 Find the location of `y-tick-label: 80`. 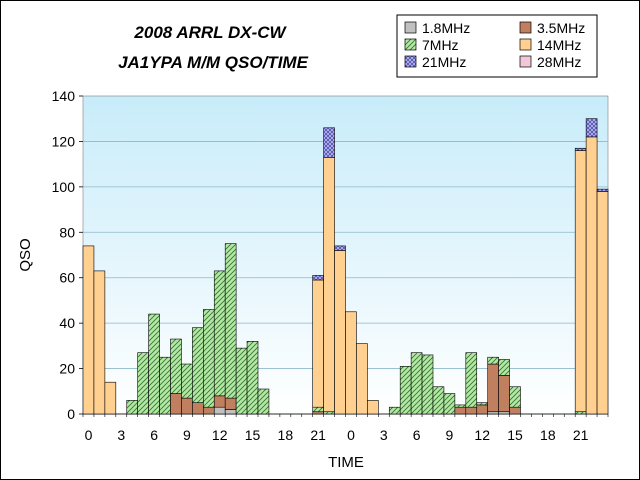

y-tick-label: 80 is located at coordinates (67, 232).